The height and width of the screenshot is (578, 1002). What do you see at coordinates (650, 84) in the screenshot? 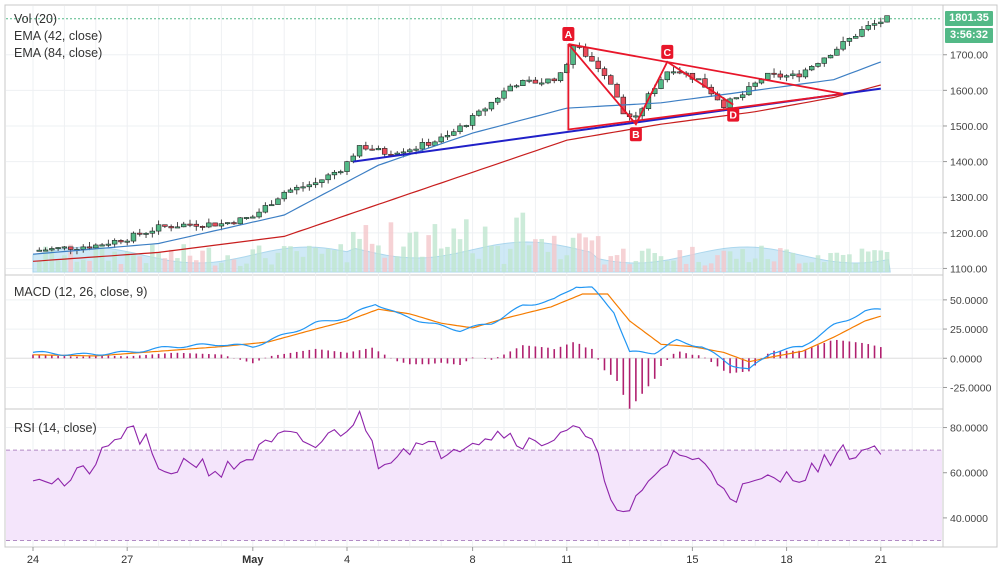
I see `abcd-zigzag` at bounding box center [650, 84].